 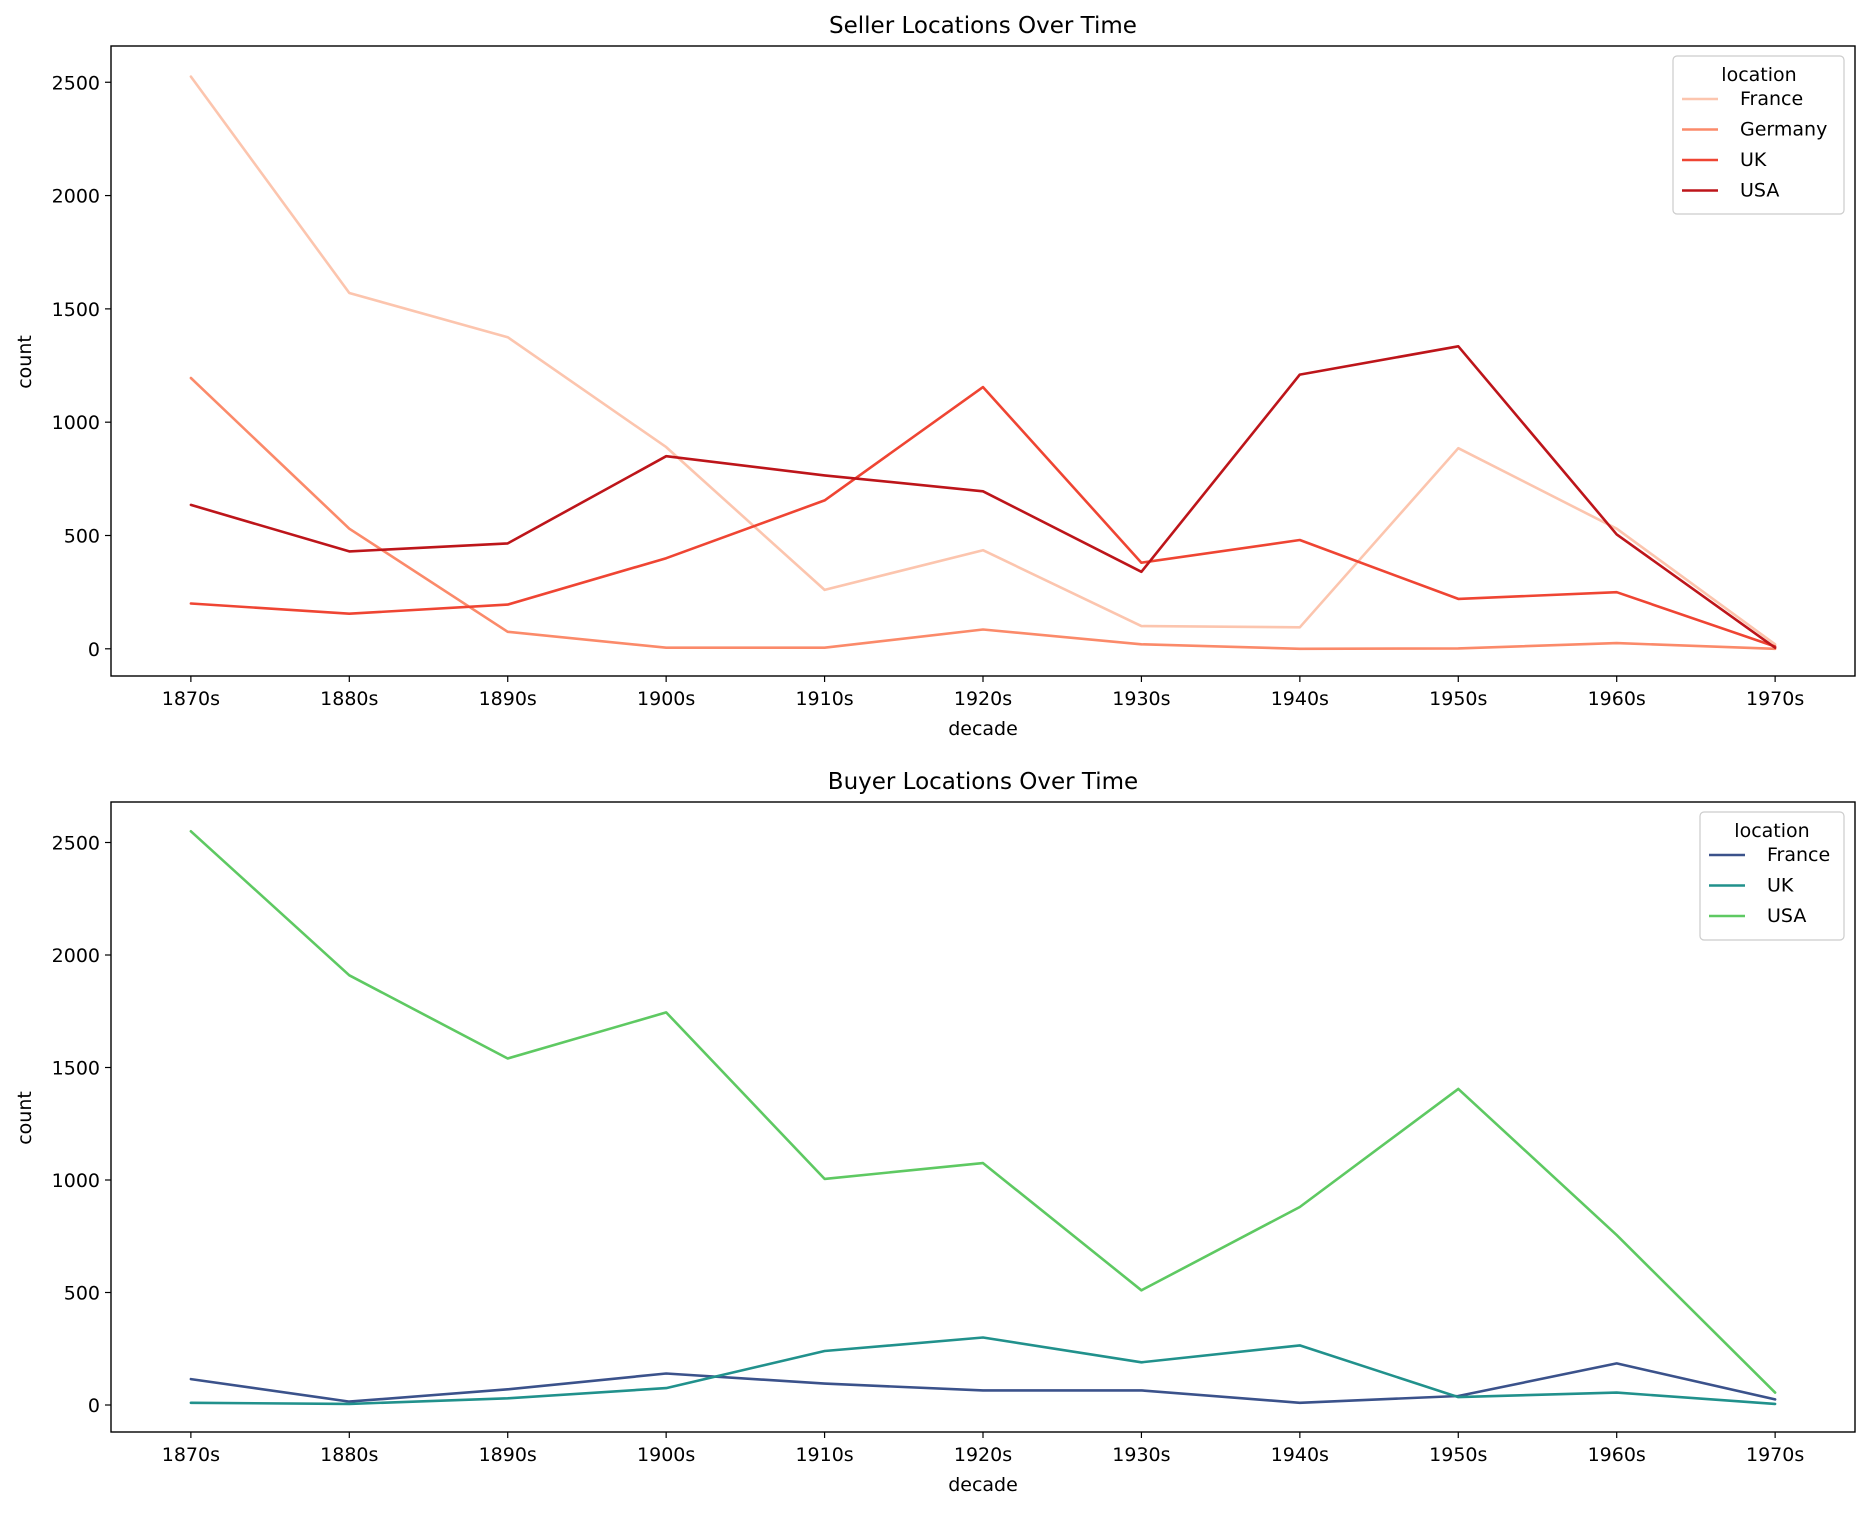 I want to click on seller-x-tick-label: 1970s, so click(x=1775, y=699).